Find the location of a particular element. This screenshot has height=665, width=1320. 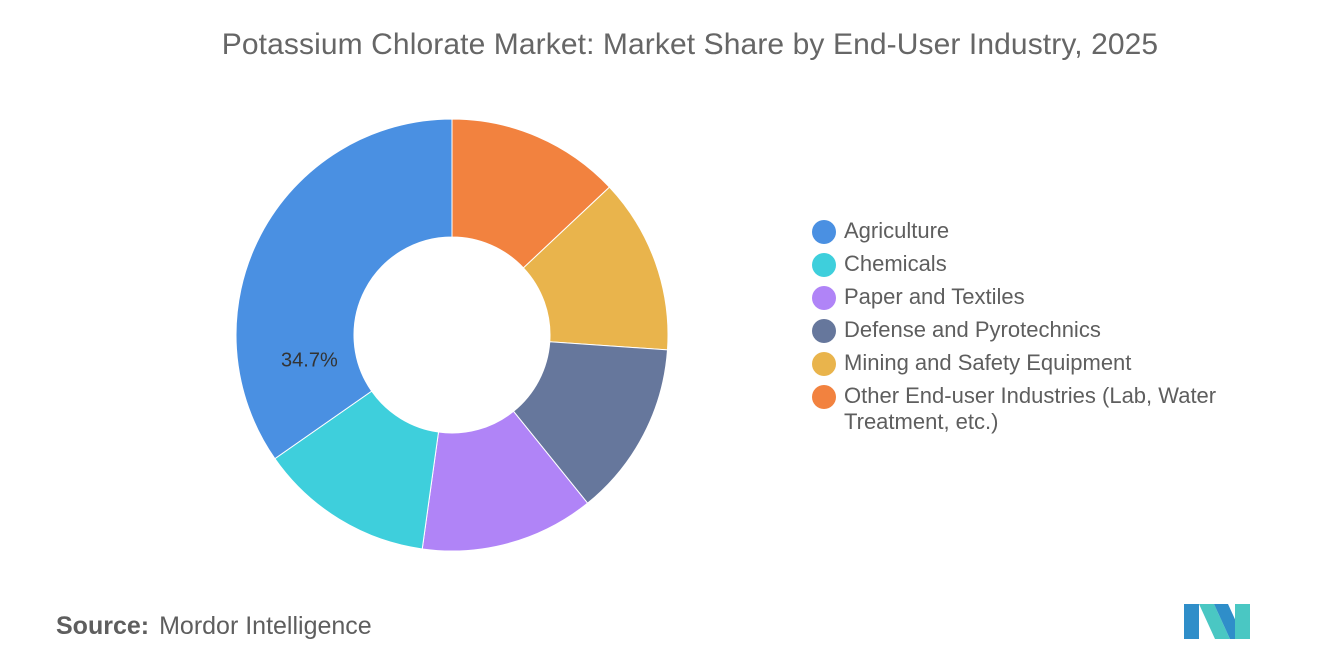

legend-swatch-defense-and-pyrotechnics is located at coordinates (824, 331).